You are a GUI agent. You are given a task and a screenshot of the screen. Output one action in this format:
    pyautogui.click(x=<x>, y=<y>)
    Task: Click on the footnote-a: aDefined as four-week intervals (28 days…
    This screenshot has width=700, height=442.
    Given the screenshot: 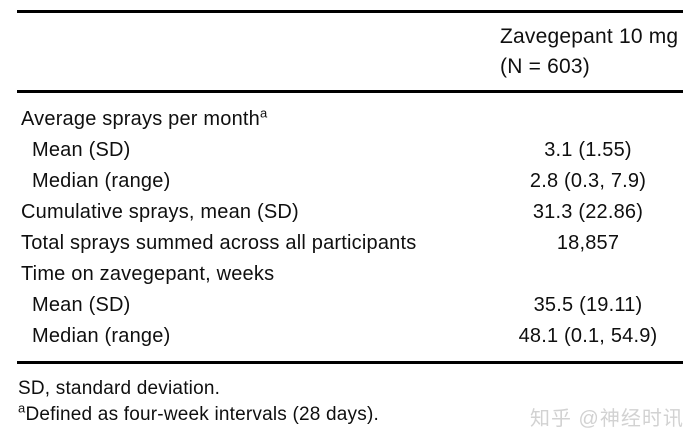 What is the action you would take?
    pyautogui.click(x=350, y=415)
    